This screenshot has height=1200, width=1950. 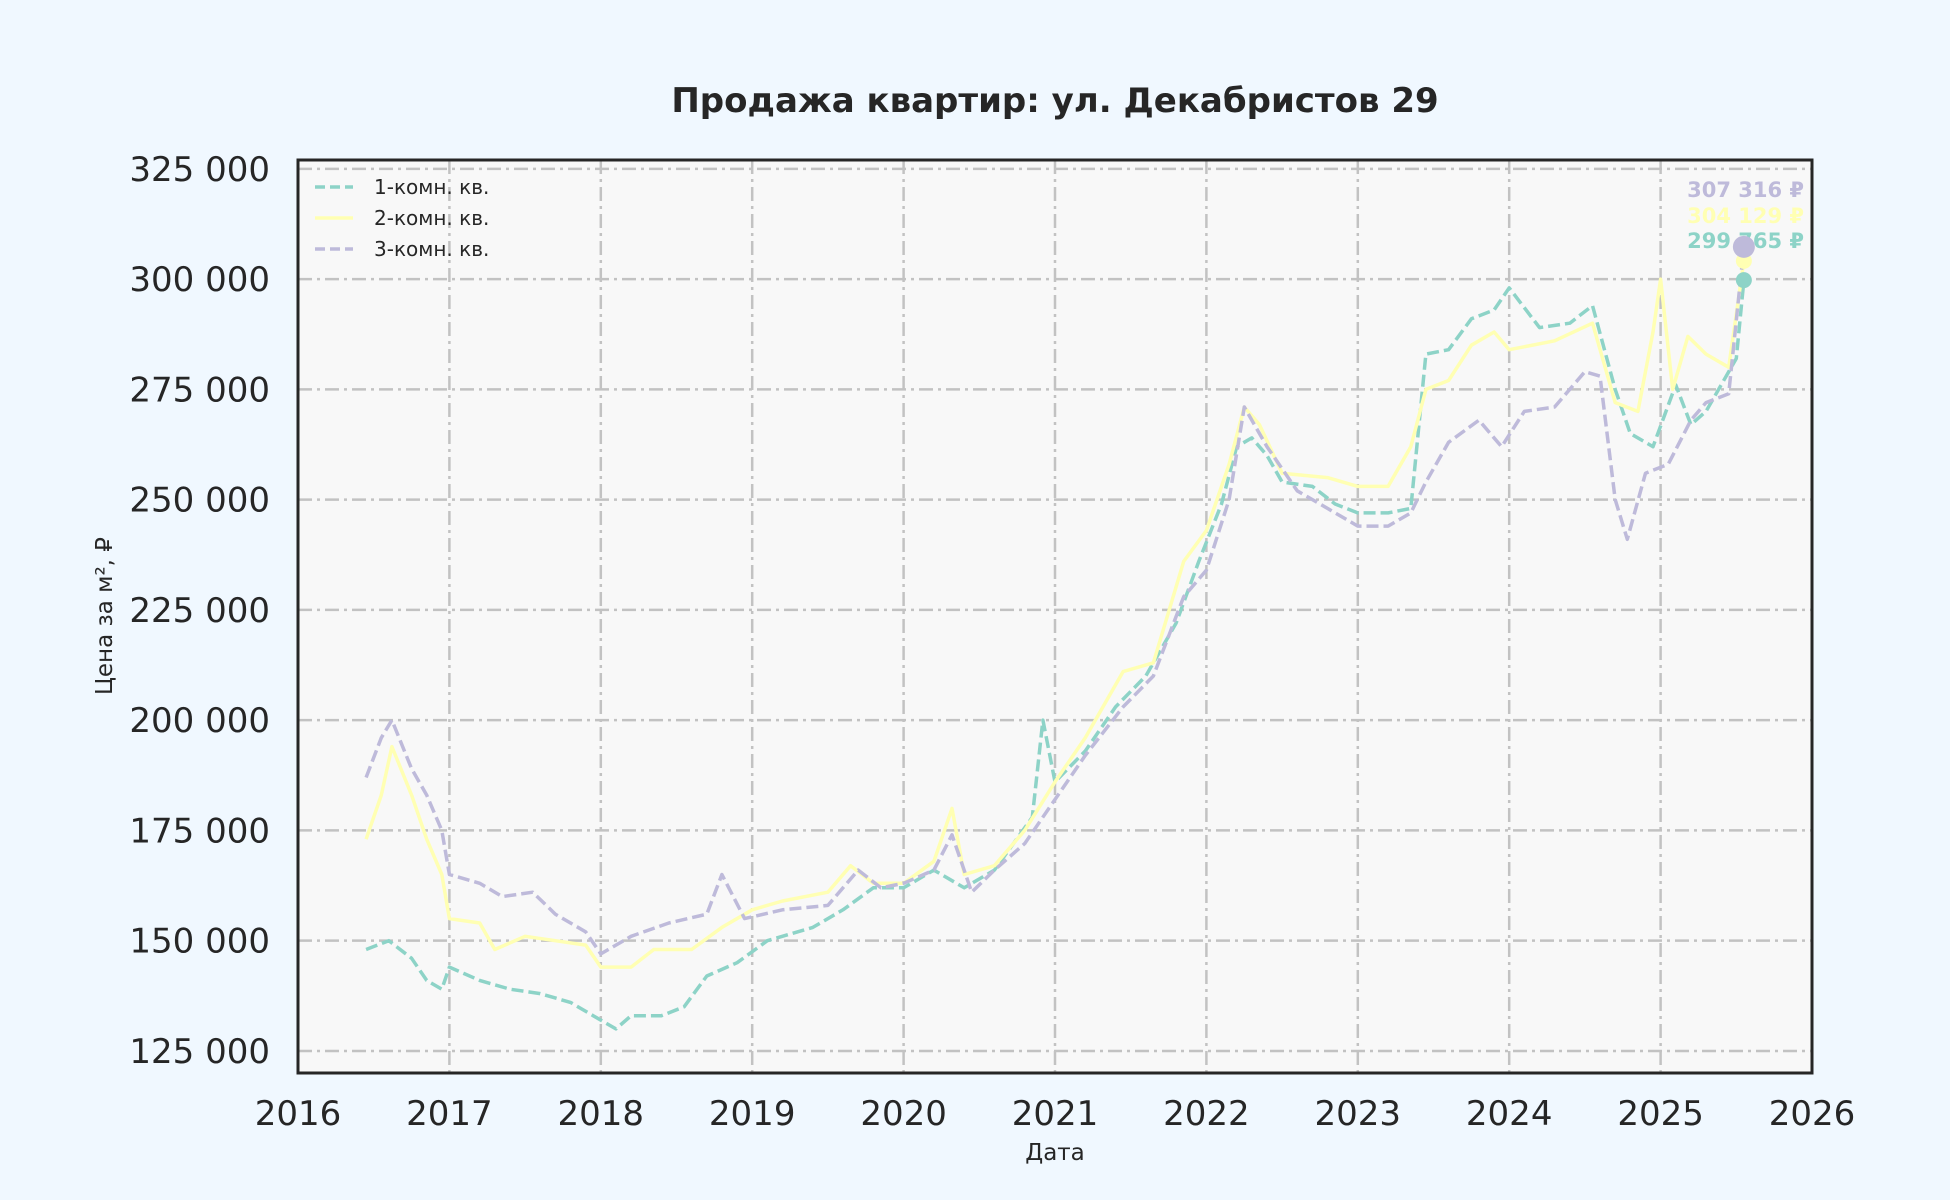 I want to click on y-tick-label: 225 000, so click(x=199, y=611).